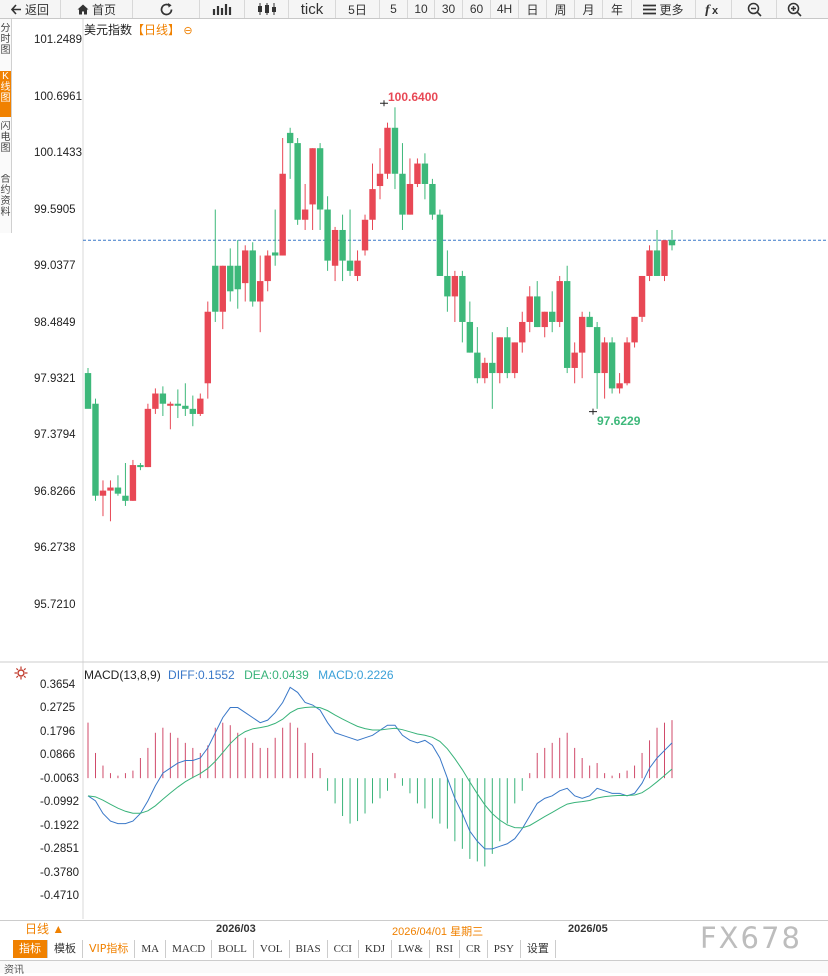  Describe the element at coordinates (138, 29) in the screenshot. I see `chart-title: 美元指数【日线】 ⊖` at that location.